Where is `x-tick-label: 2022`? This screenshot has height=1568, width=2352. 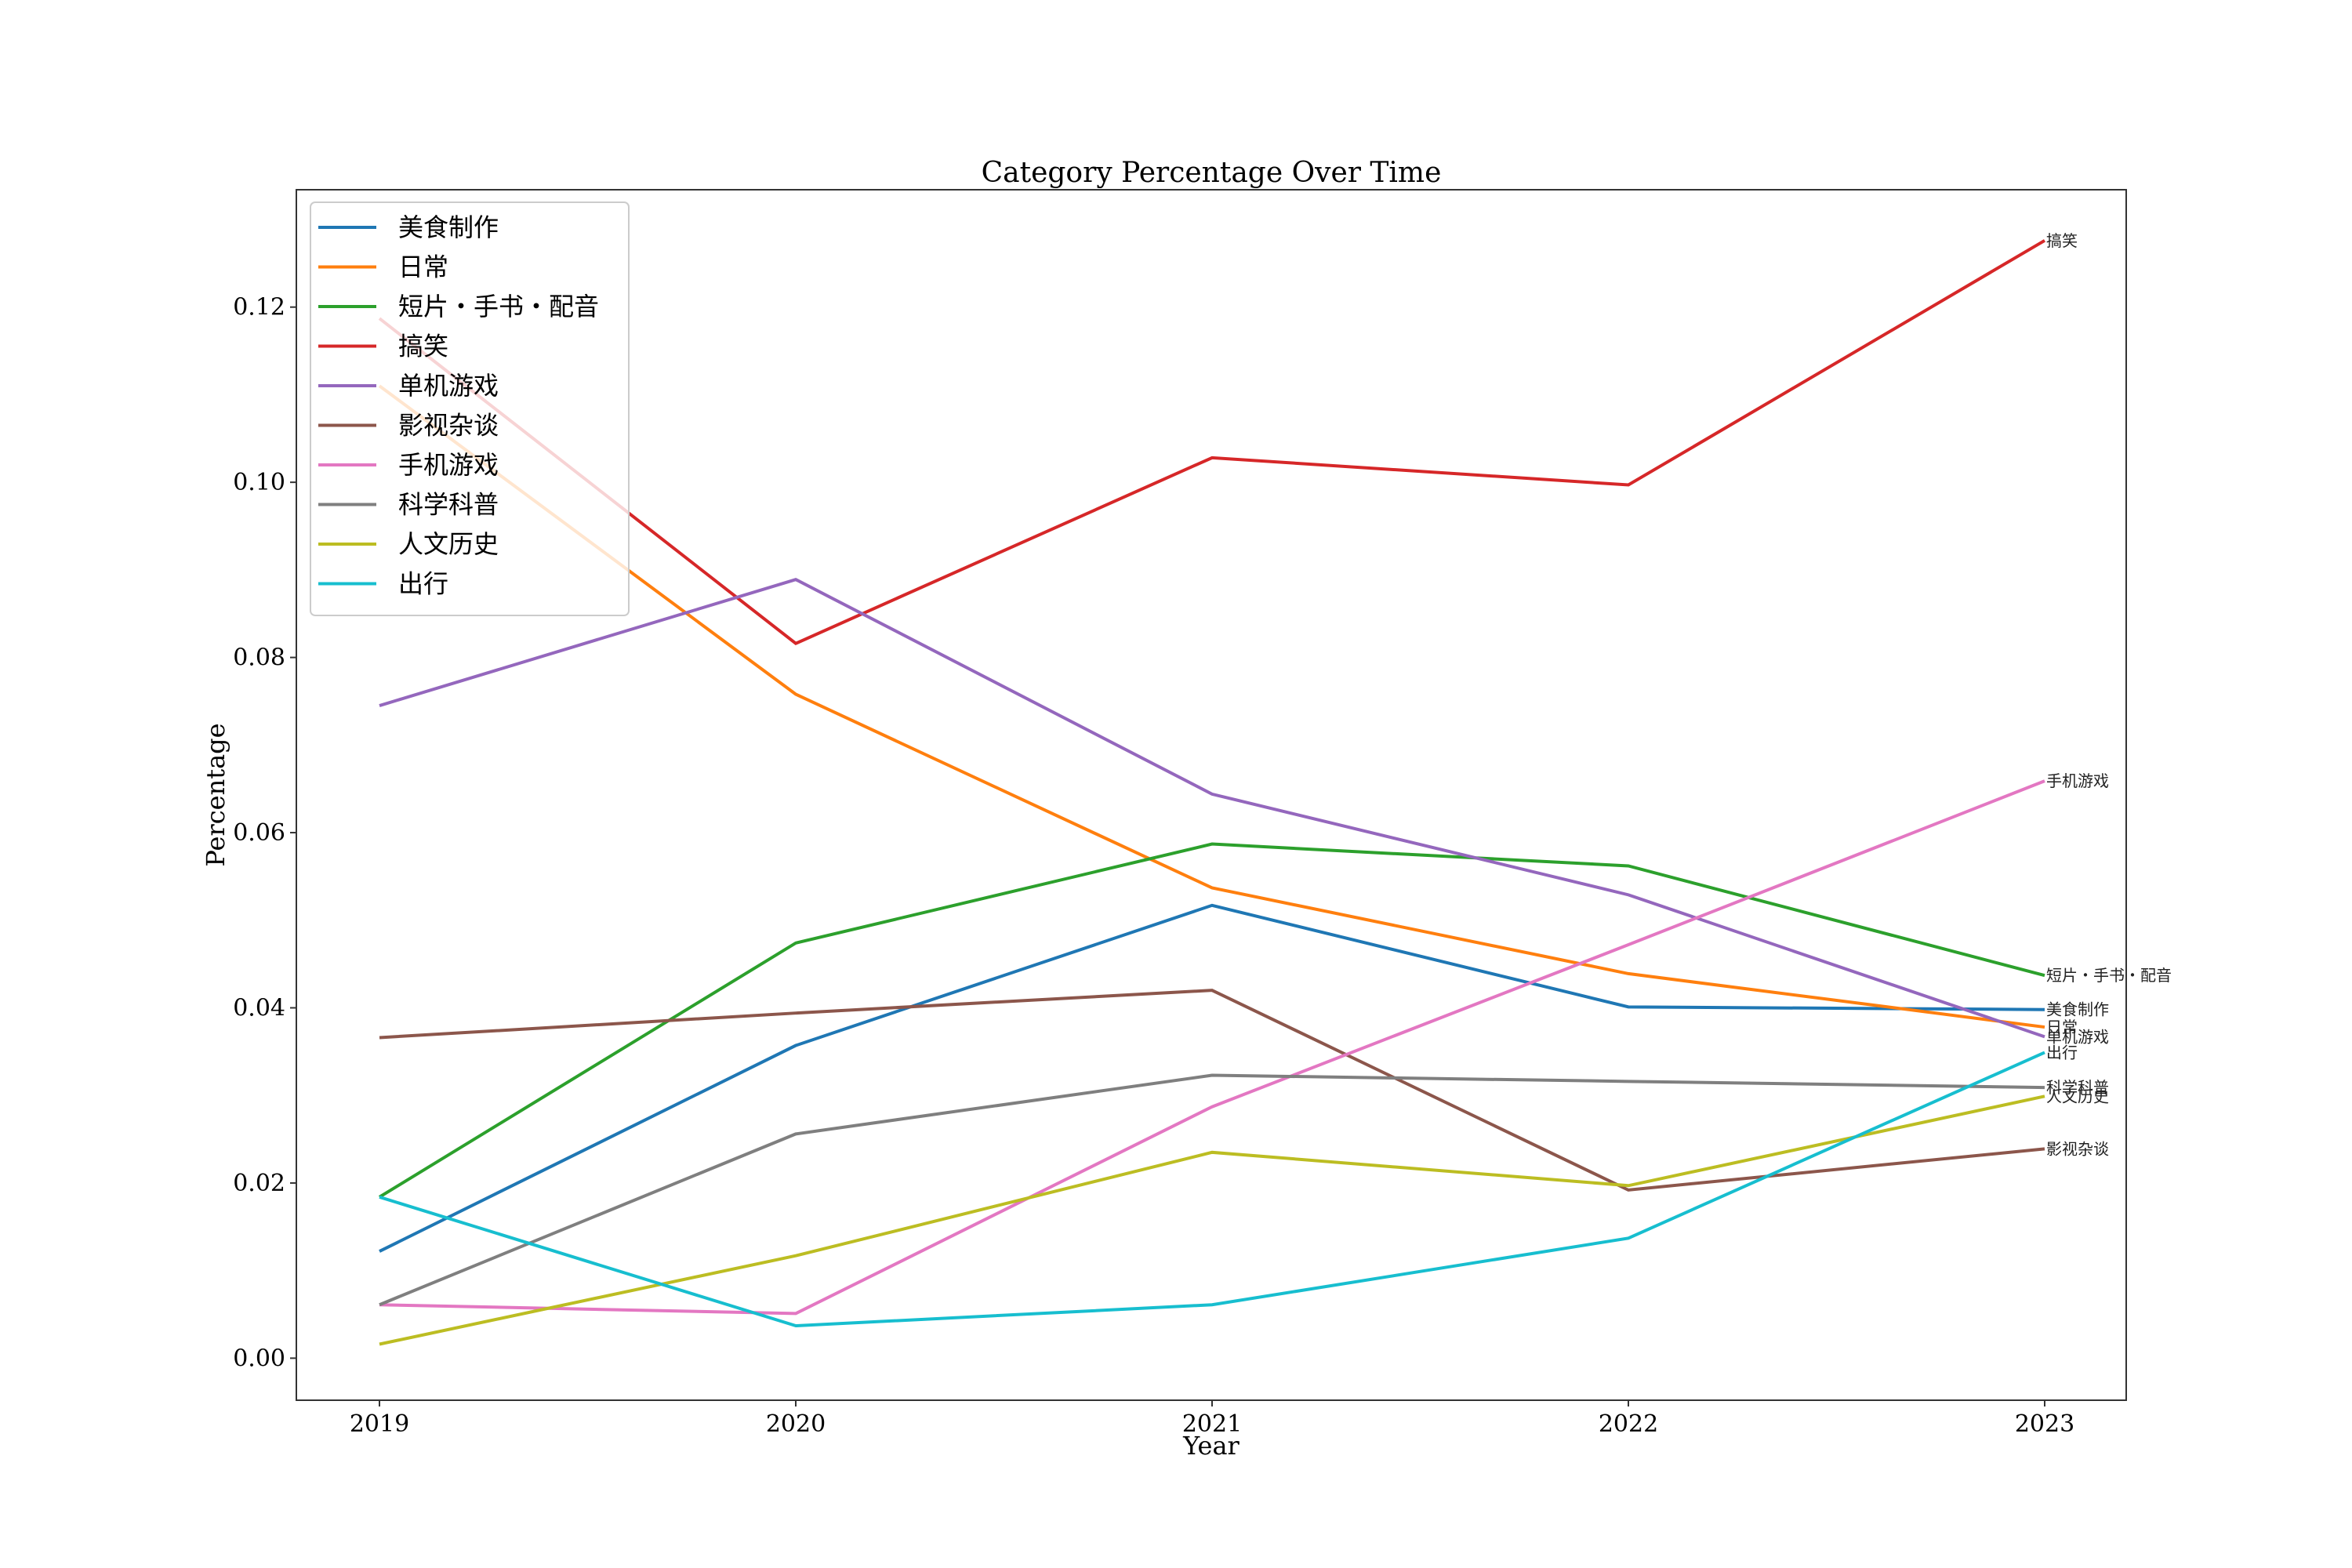 x-tick-label: 2022 is located at coordinates (1628, 1424).